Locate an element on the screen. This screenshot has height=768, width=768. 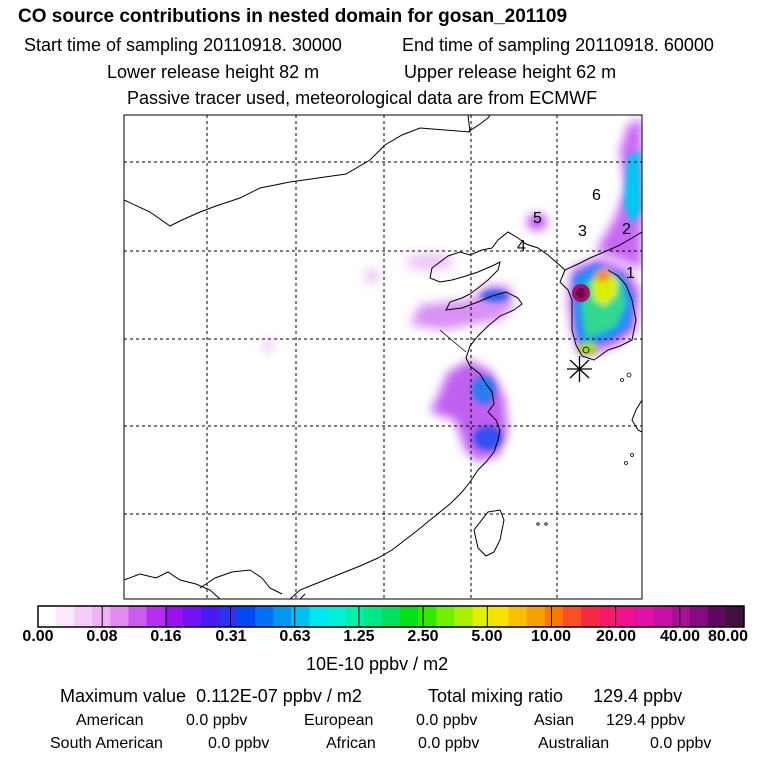
colorbar-tick: 0.08 is located at coordinates (102, 636).